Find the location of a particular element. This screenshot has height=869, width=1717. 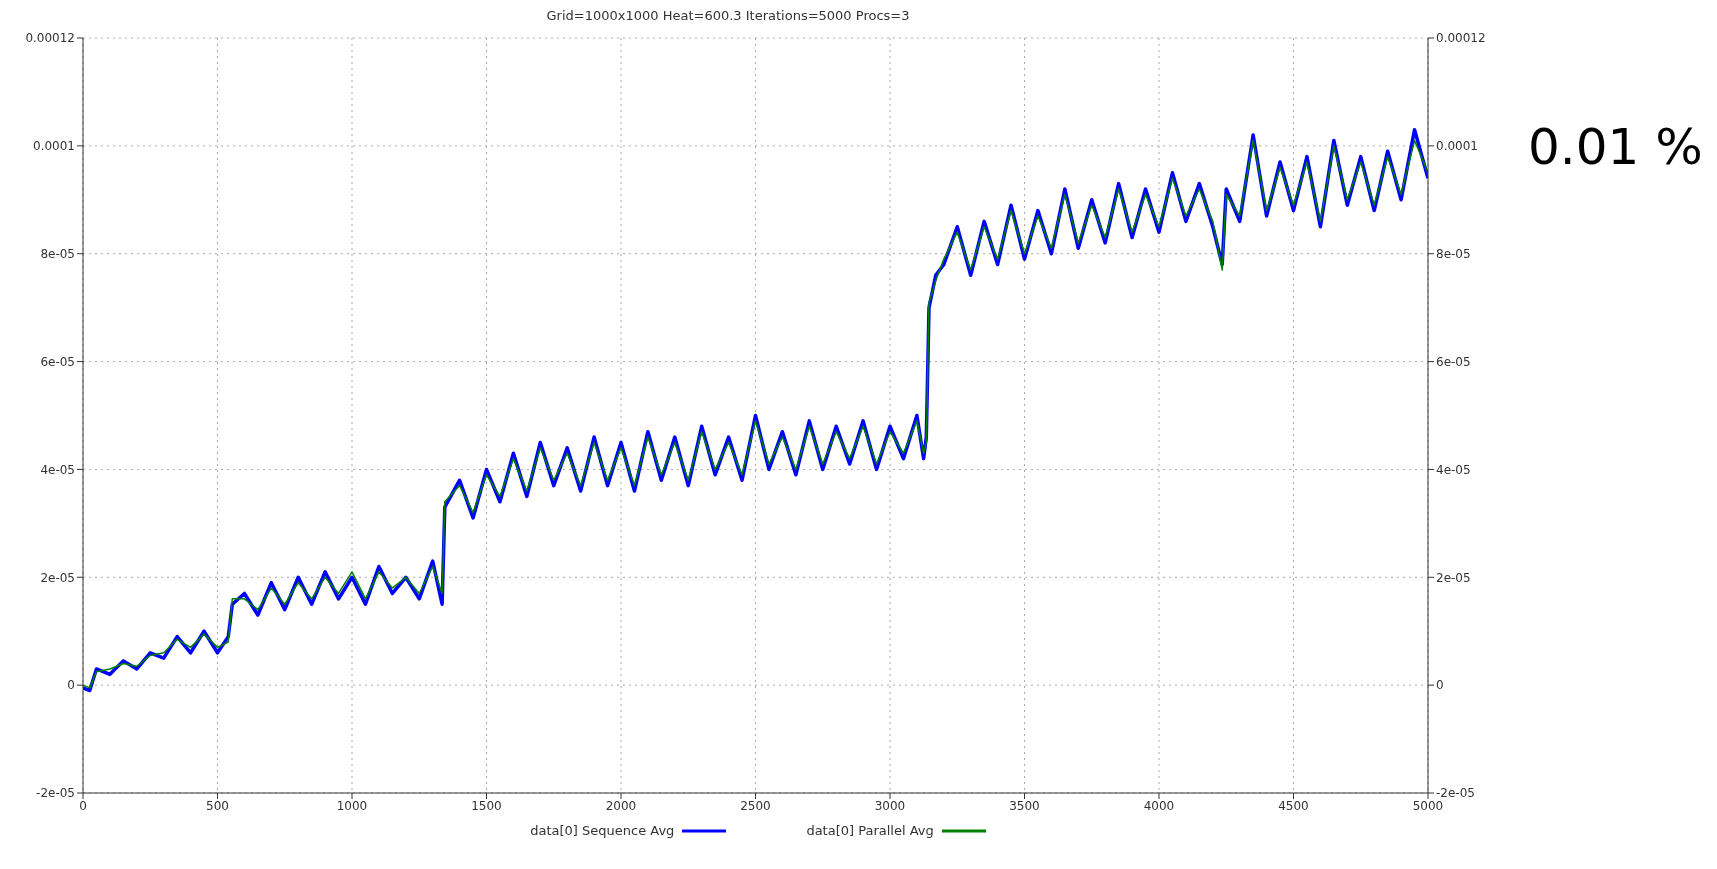

y2-tick-label: 0.0001 is located at coordinates (1457, 146).